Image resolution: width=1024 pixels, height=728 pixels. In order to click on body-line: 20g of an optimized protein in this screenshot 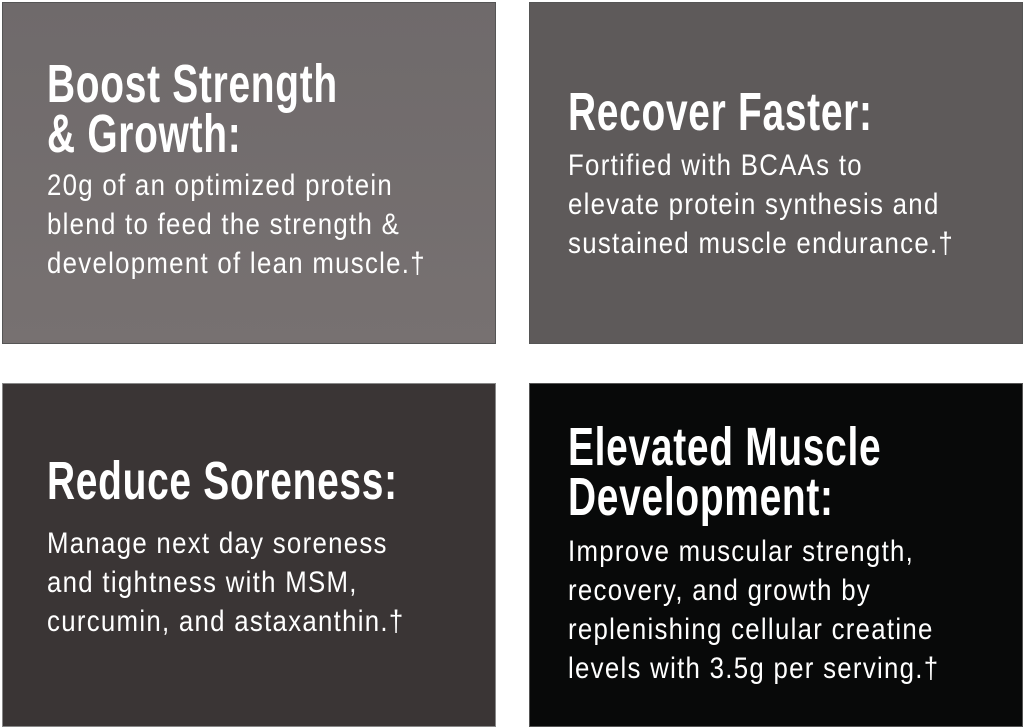, I will do `click(220, 185)`.